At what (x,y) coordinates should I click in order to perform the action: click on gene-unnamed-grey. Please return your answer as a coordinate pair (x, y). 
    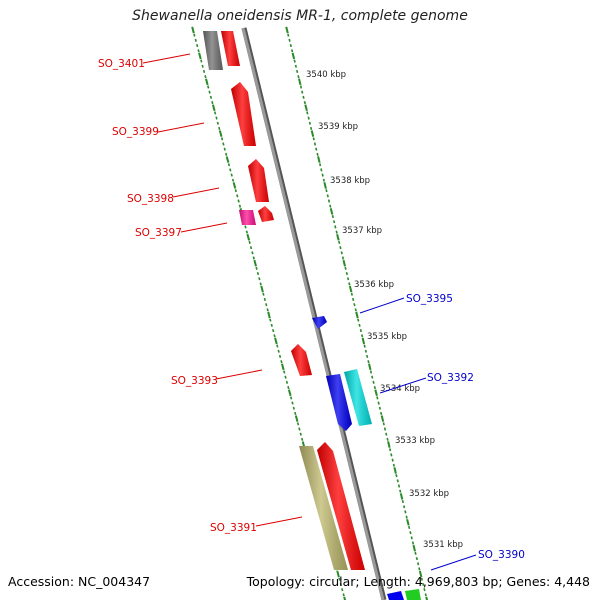
    Looking at the image, I should click on (213, 50).